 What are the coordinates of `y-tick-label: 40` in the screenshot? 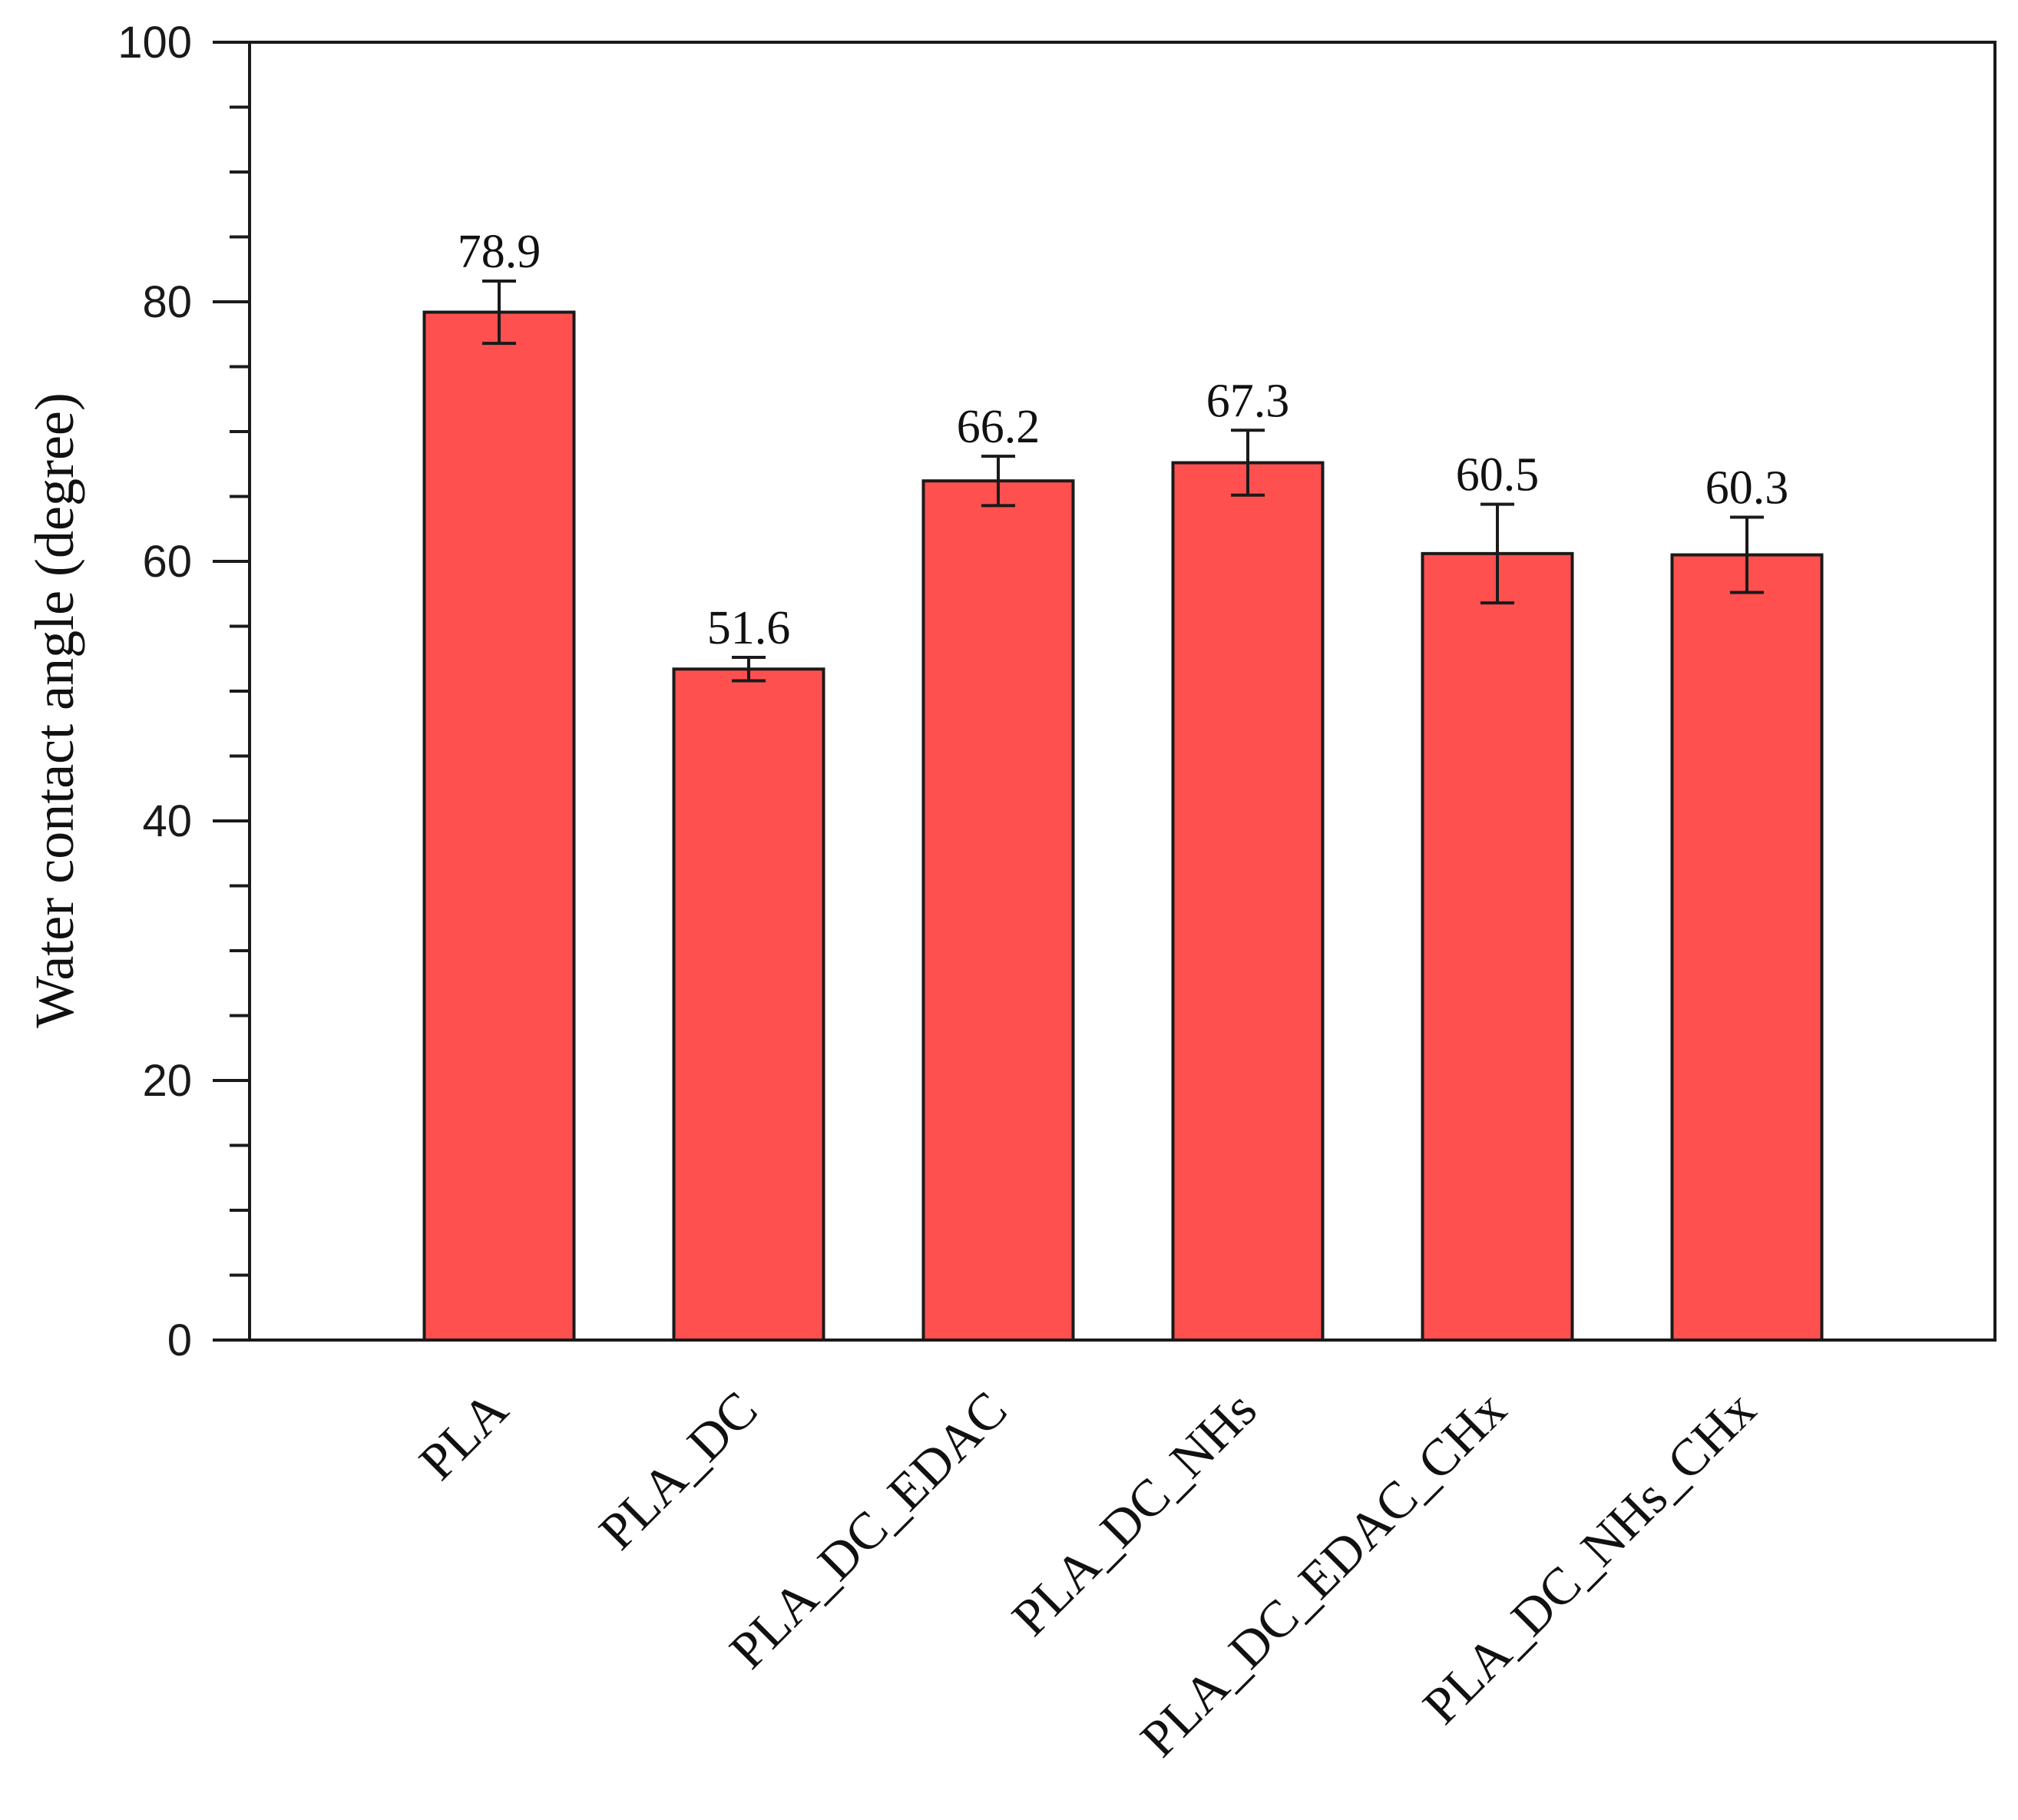 It's located at (167, 821).